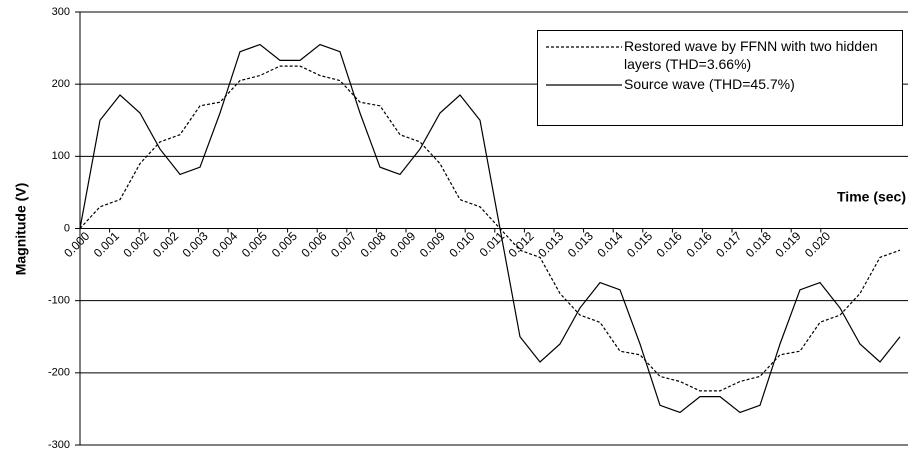 The image size is (908, 450). I want to click on x-tick-label: 0.004, so click(224, 244).